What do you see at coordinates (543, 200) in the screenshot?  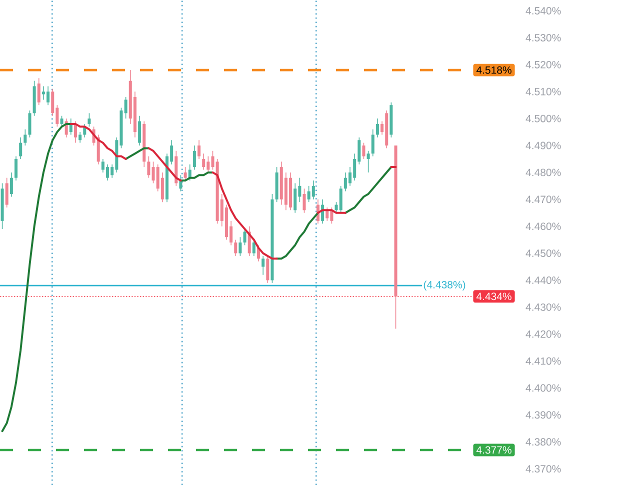 I see `y-tick-label: 4.470%` at bounding box center [543, 200].